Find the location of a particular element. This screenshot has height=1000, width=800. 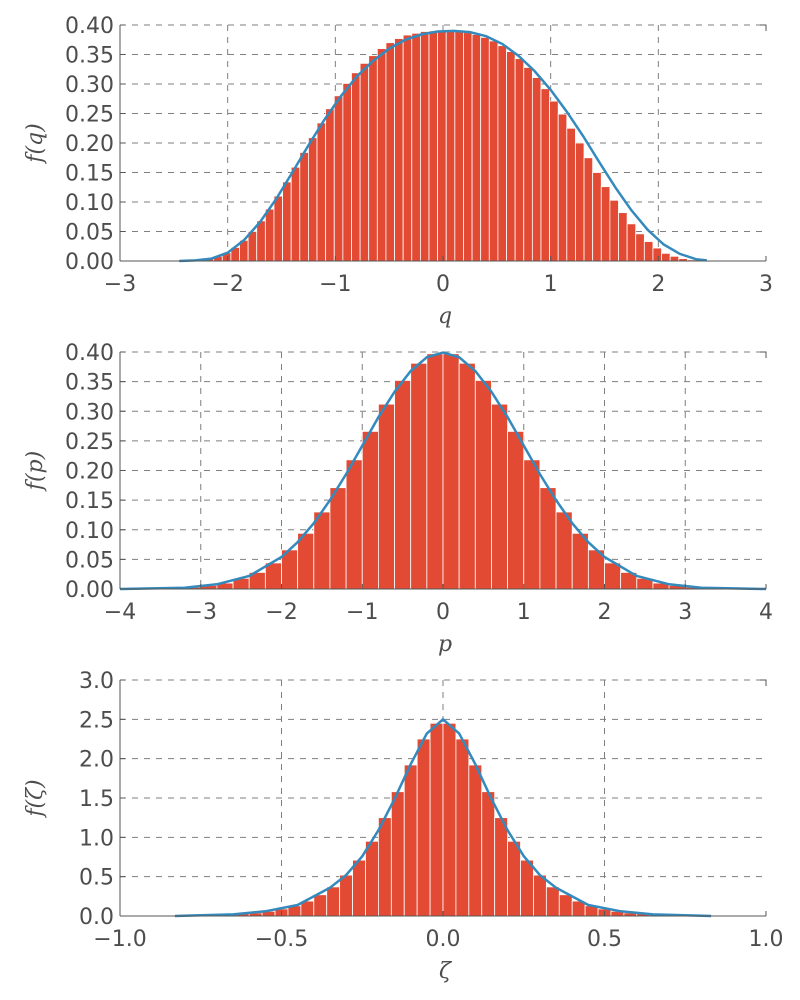

x-tick-label: 0.0 is located at coordinates (443, 939).